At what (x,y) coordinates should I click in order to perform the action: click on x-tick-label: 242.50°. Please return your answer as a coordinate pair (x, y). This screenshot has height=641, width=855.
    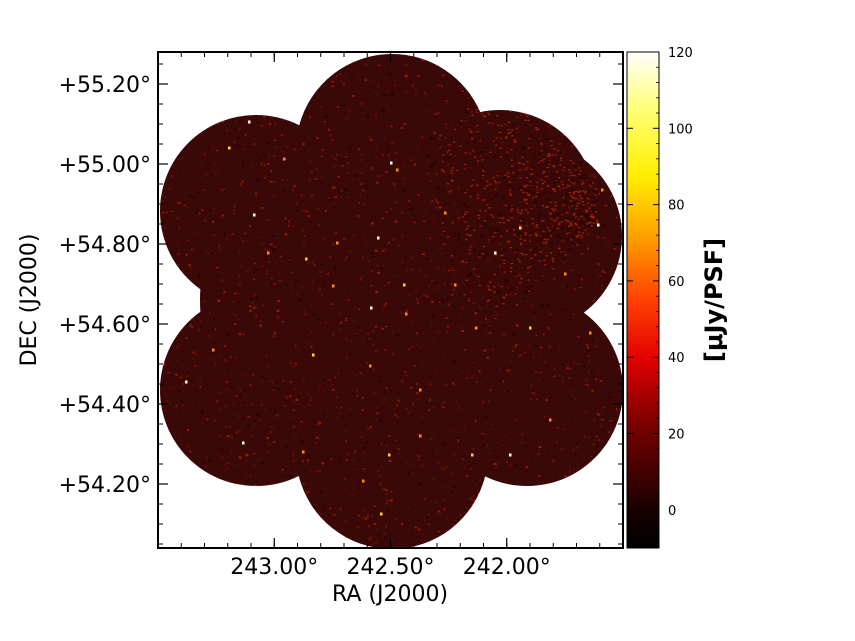
    Looking at the image, I should click on (391, 567).